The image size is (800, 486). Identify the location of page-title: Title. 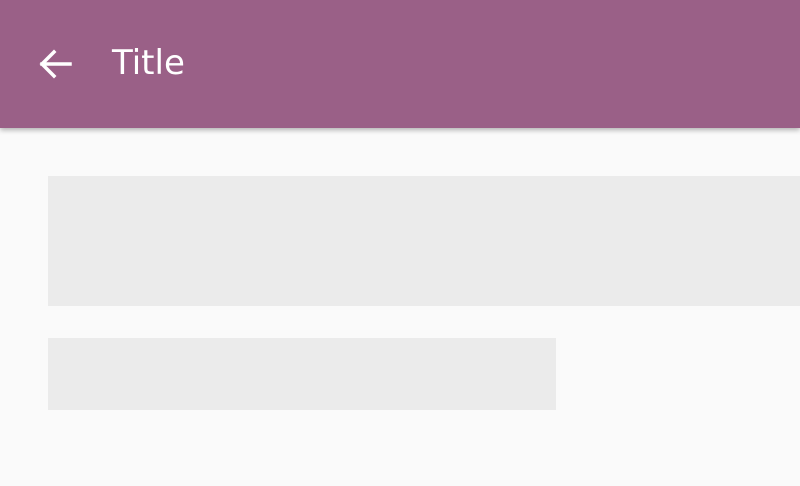
(148, 63).